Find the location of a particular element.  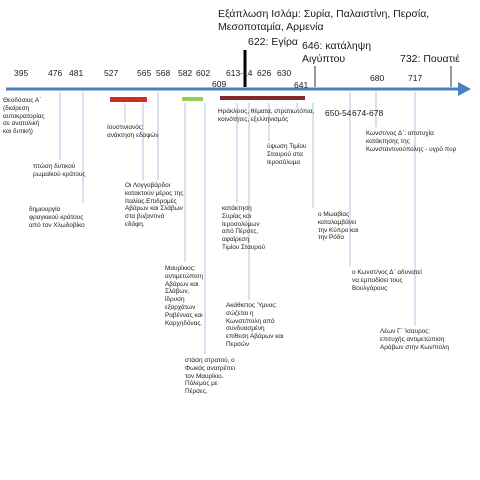

event-line: επιτυχής αντιμετώπιση is located at coordinates (412, 339).